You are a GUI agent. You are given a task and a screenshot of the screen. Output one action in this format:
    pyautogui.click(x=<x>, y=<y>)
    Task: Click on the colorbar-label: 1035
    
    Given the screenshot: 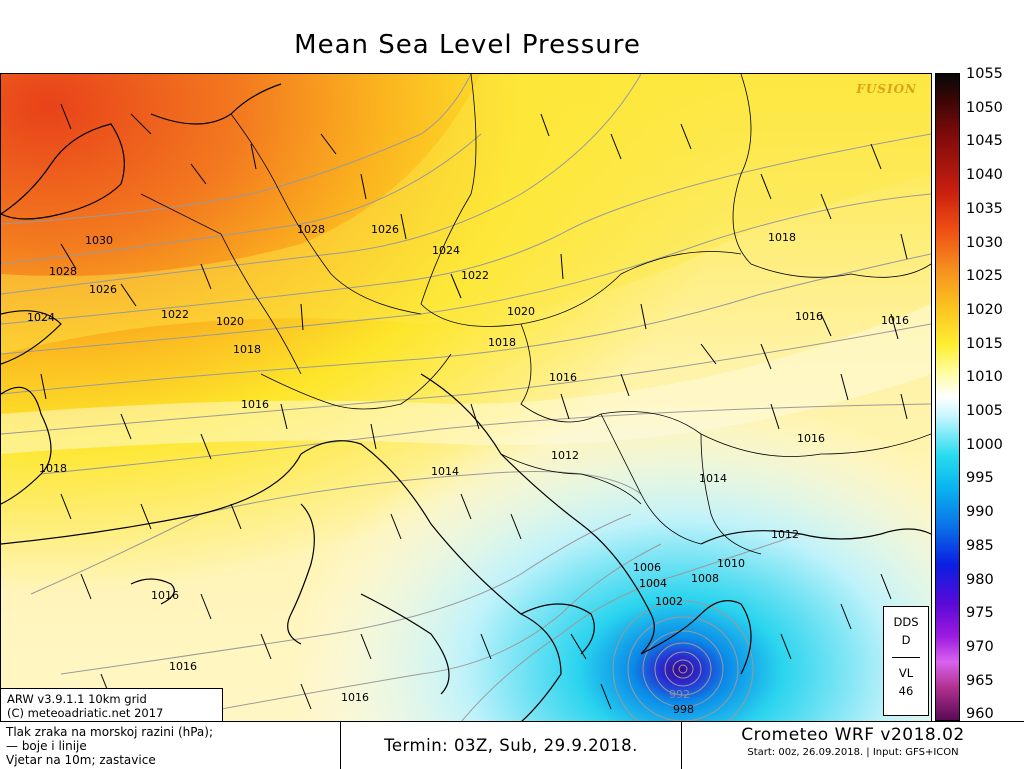 What is the action you would take?
    pyautogui.click(x=984, y=208)
    